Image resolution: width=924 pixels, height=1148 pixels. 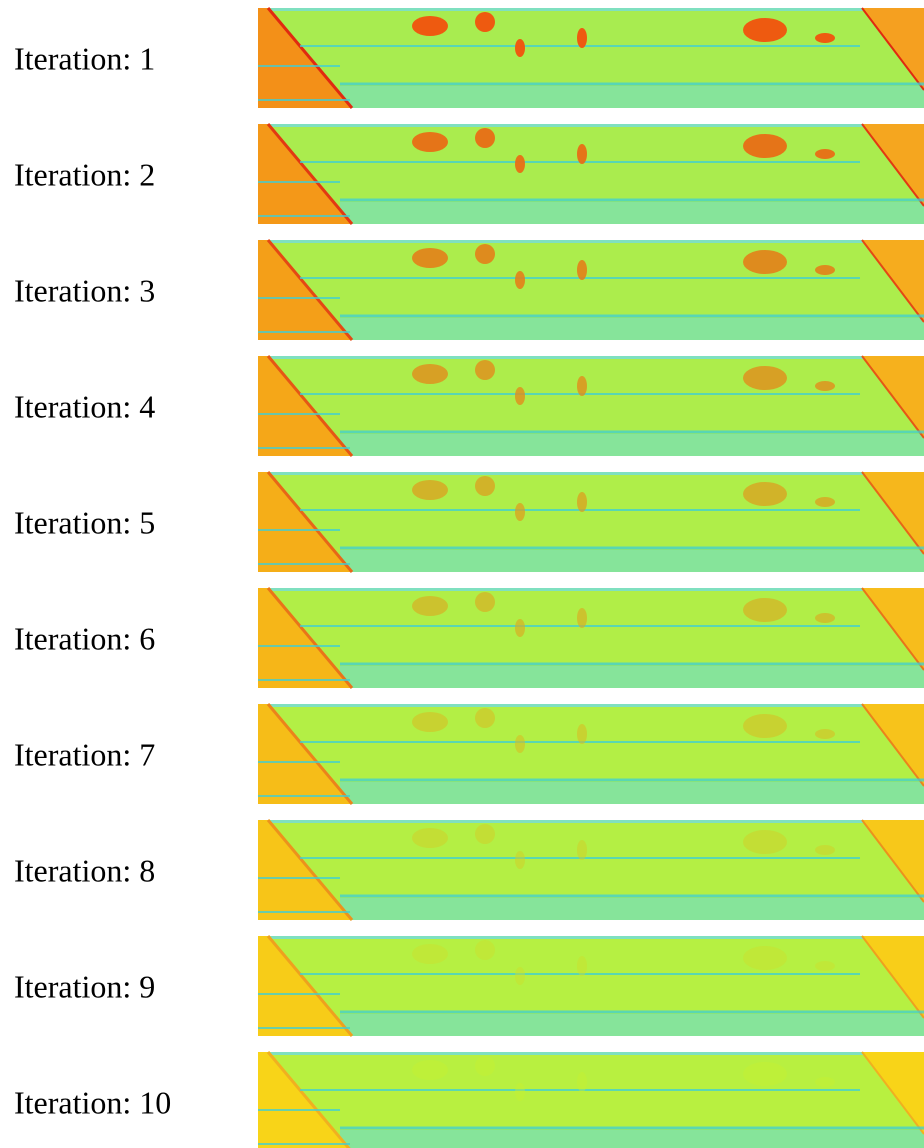 What do you see at coordinates (84, 870) in the screenshot?
I see `row-label: Iteration: 8` at bounding box center [84, 870].